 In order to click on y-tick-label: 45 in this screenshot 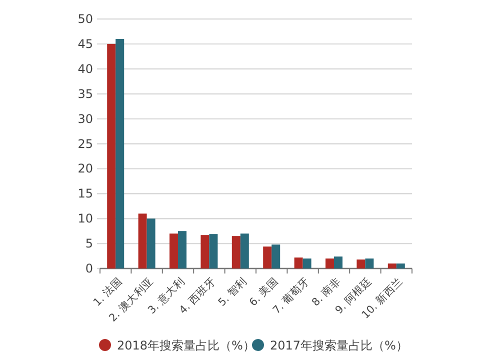, I will do `click(85, 43)`.